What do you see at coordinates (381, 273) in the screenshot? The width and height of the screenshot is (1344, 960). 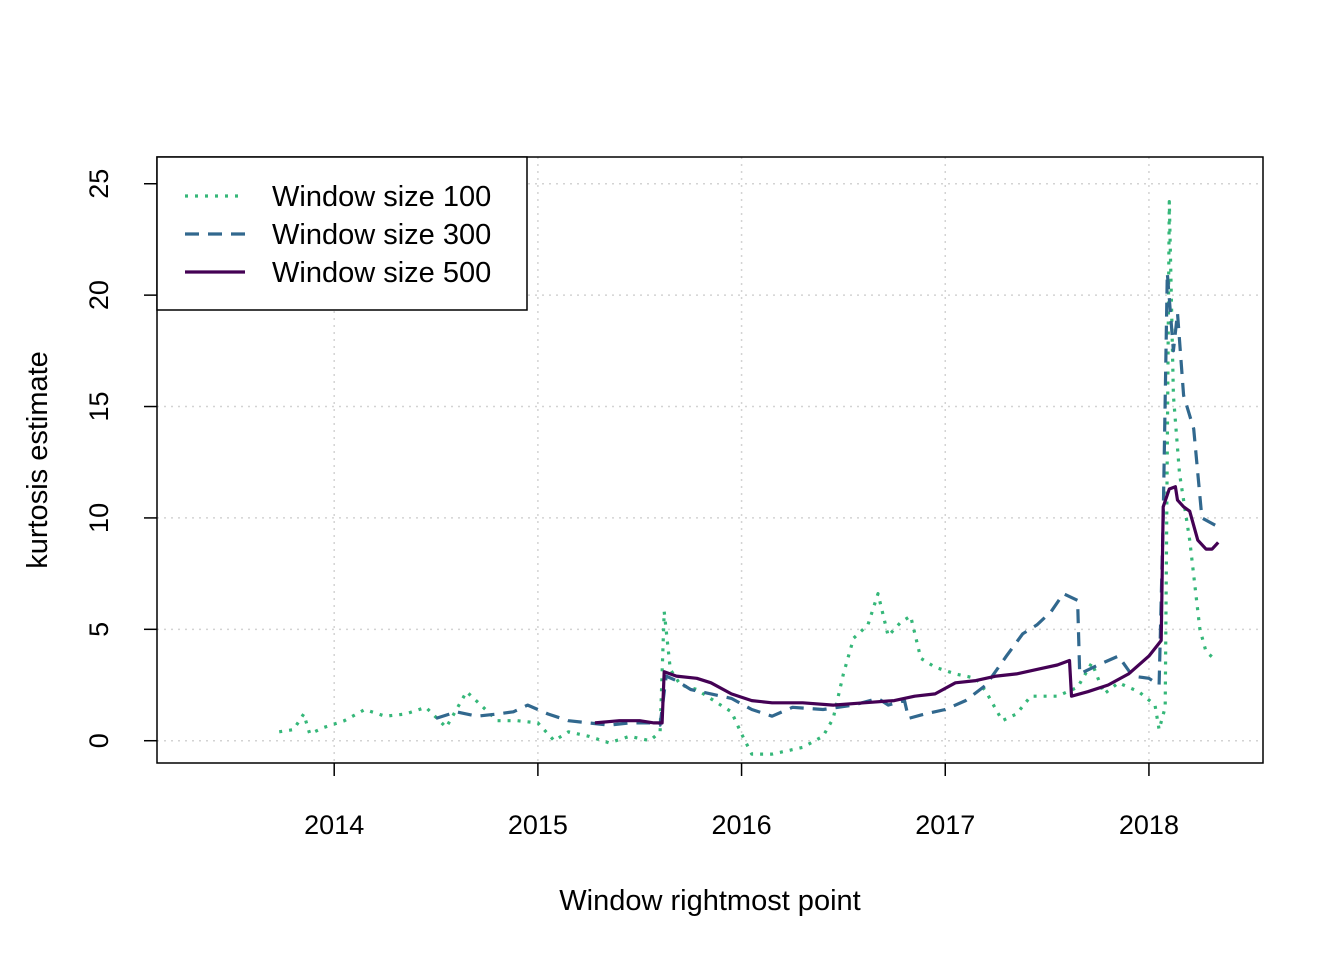 I see `legend-label-3: Window size 500` at bounding box center [381, 273].